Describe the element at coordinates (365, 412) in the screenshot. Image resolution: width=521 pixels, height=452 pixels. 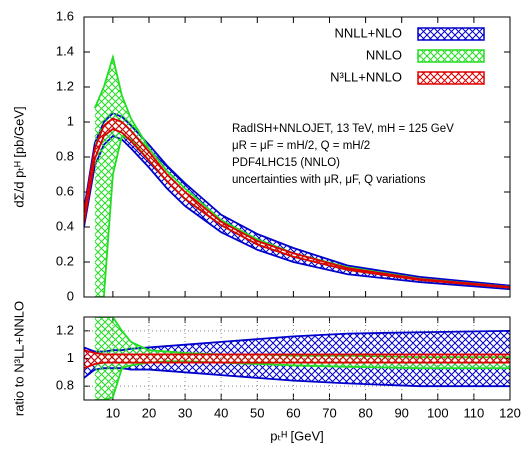
I see `x-tick-label: 80` at that location.